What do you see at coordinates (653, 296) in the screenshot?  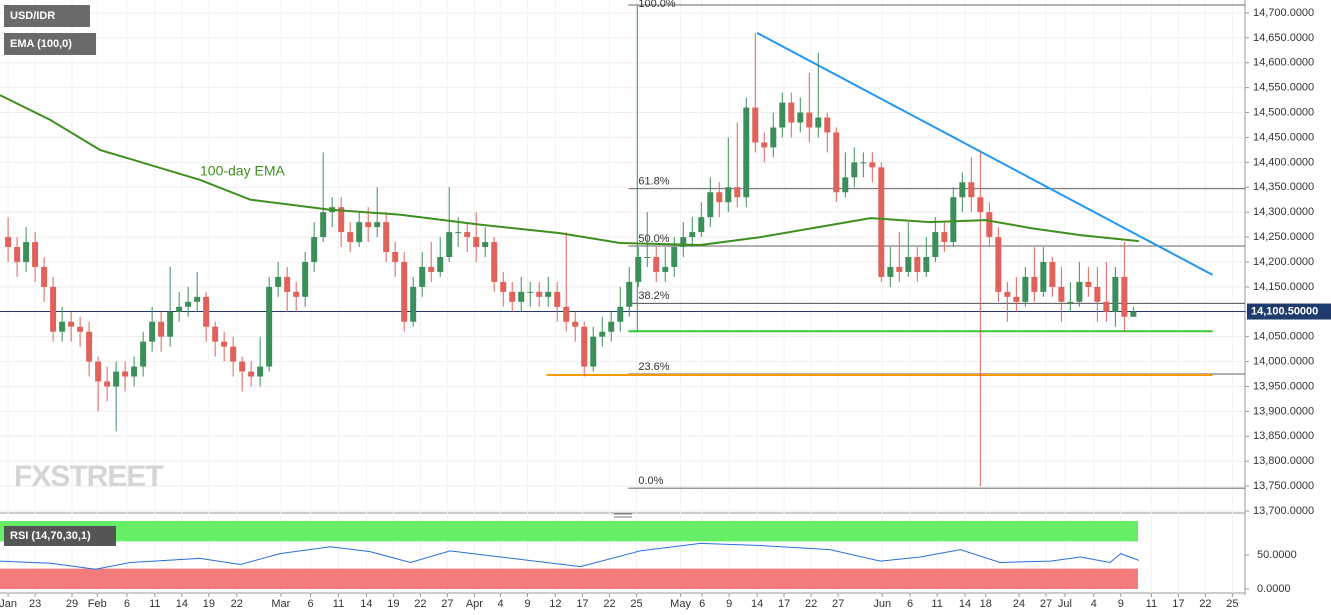 I see `fib-label: 38.2%` at bounding box center [653, 296].